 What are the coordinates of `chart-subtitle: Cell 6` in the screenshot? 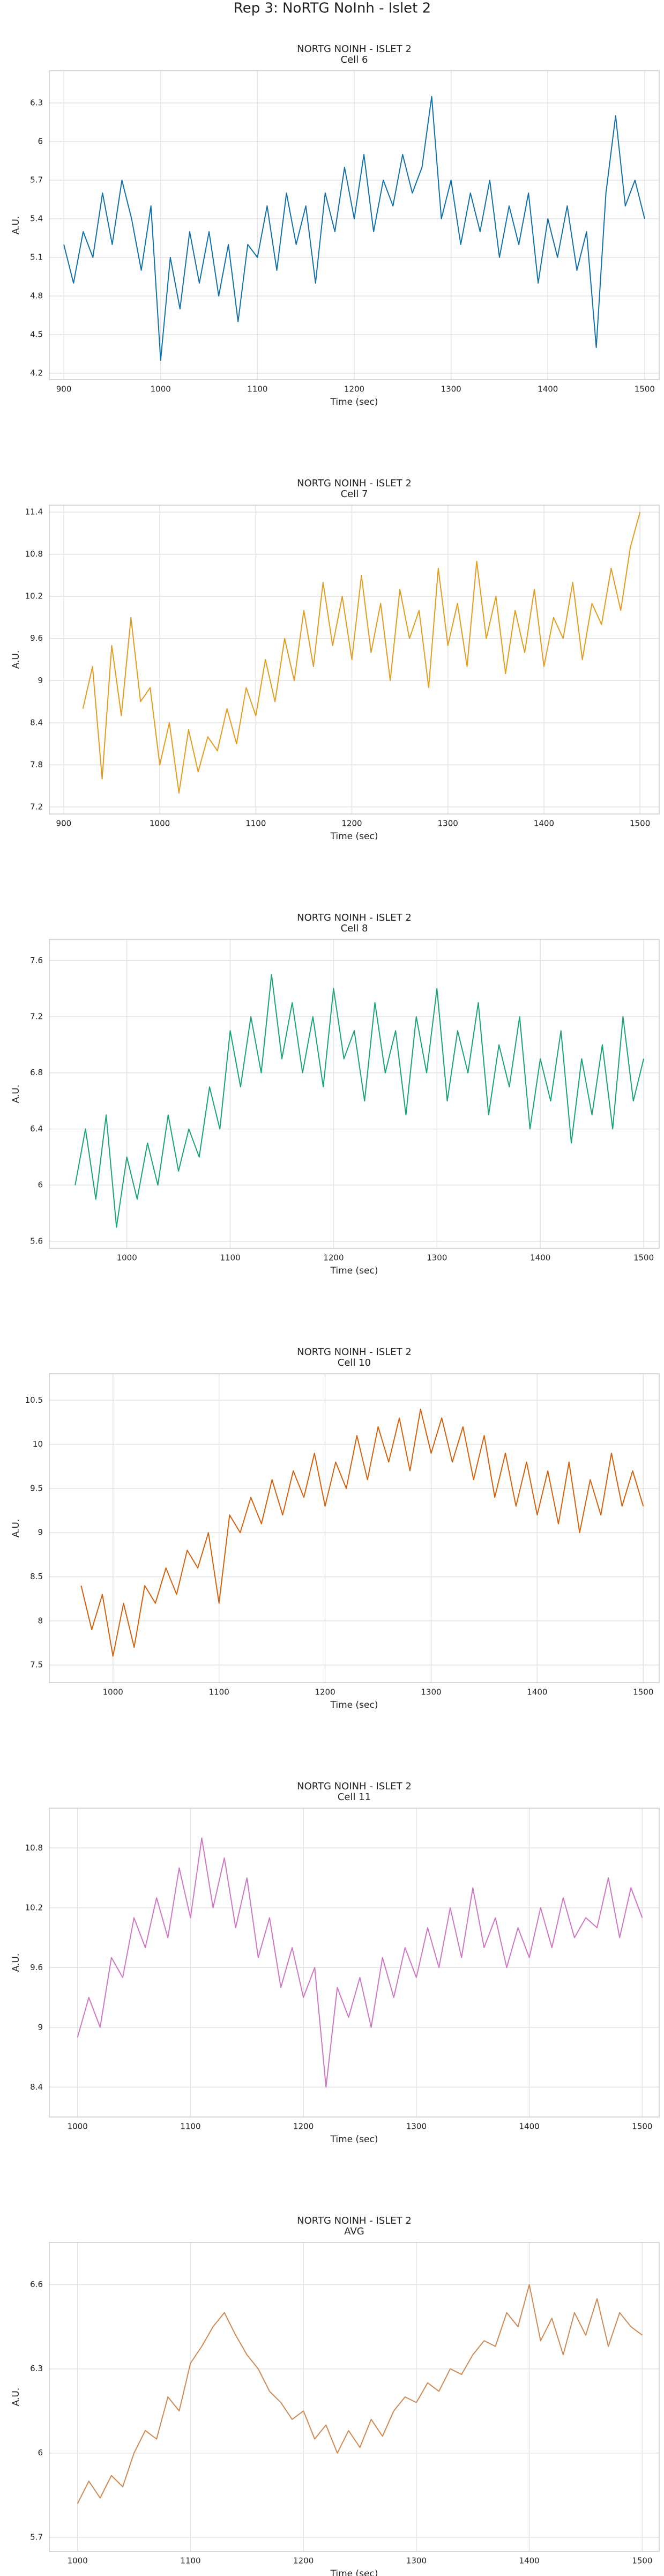 It's located at (355, 59).